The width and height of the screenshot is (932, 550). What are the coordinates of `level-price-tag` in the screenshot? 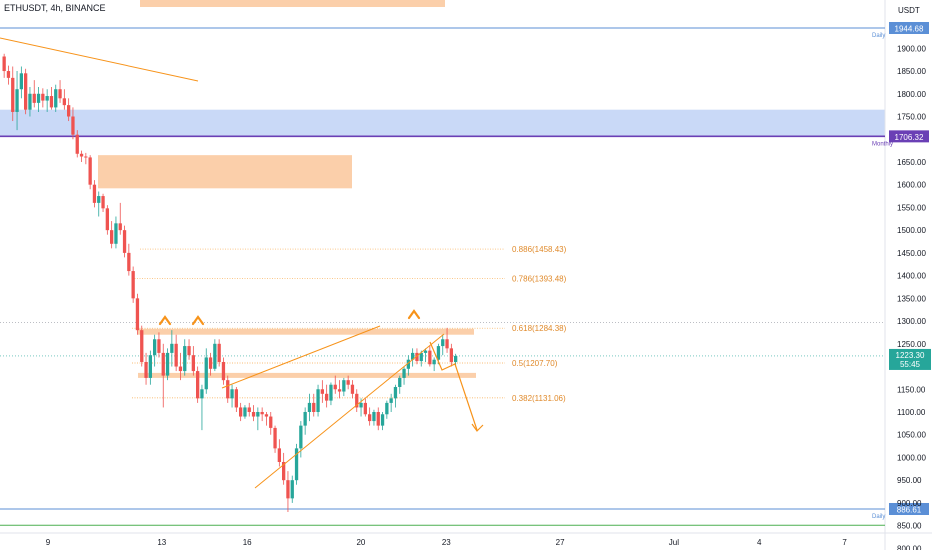 It's located at (909, 136).